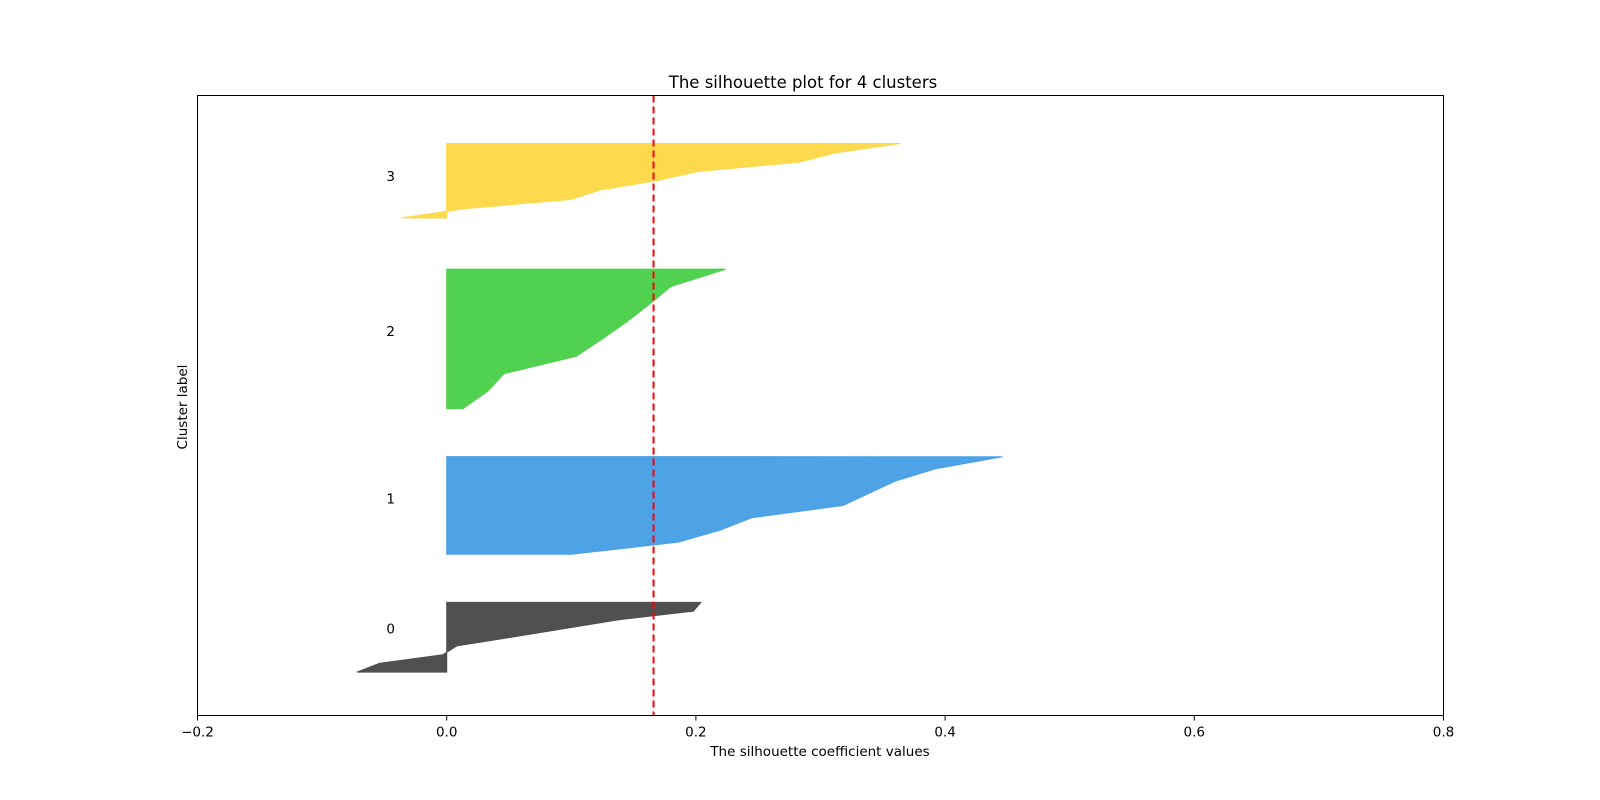 Image resolution: width=1600 pixels, height=800 pixels. Describe the element at coordinates (944, 733) in the screenshot. I see `x-tick-label: 0.4` at that location.